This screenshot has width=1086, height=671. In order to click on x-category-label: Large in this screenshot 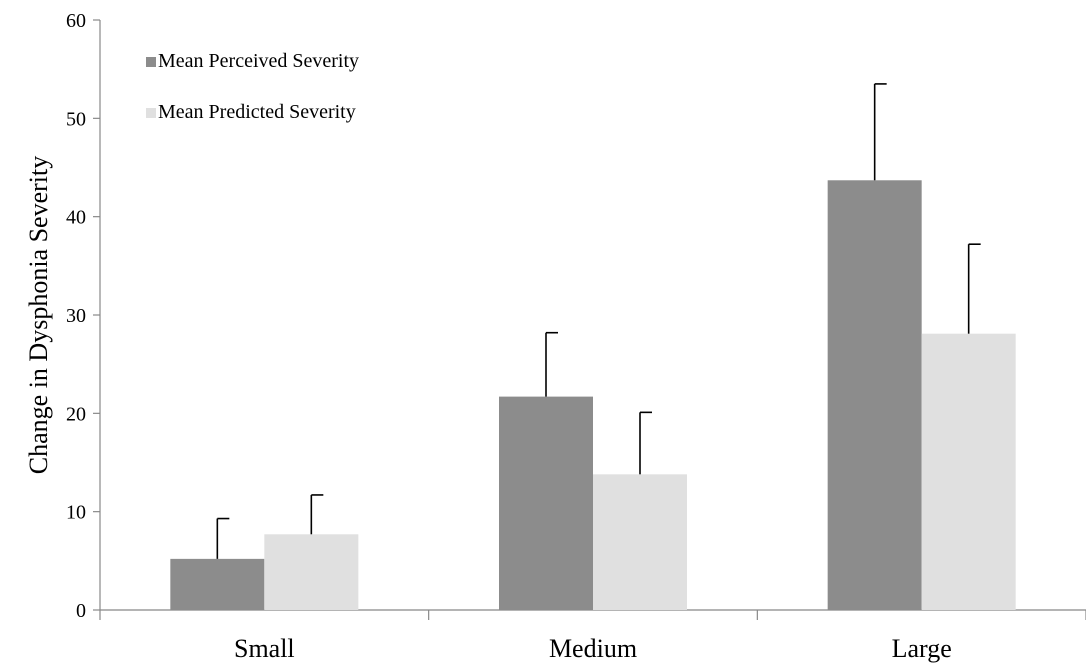, I will do `click(922, 648)`.